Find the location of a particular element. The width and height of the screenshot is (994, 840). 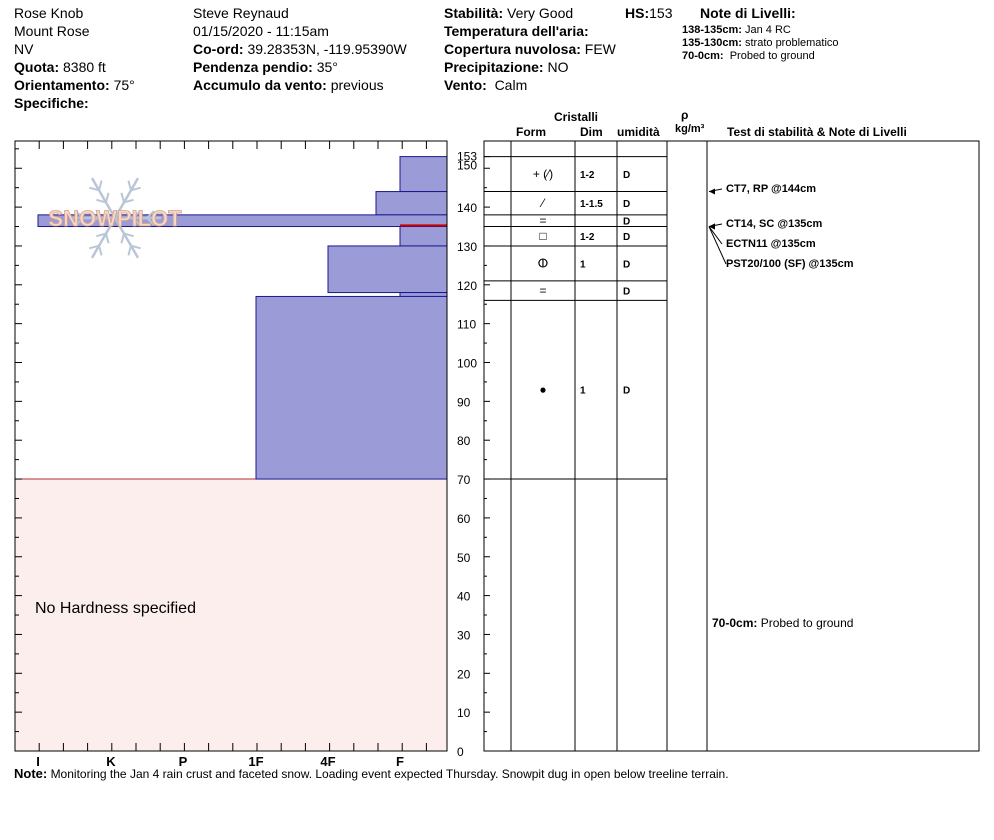

stability-value: Very Good is located at coordinates (540, 13).